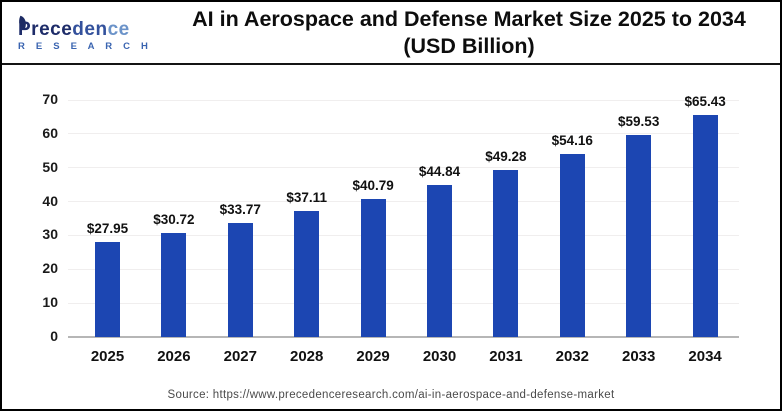 This screenshot has width=782, height=411. What do you see at coordinates (403, 337) in the screenshot?
I see `x-axis-line` at bounding box center [403, 337].